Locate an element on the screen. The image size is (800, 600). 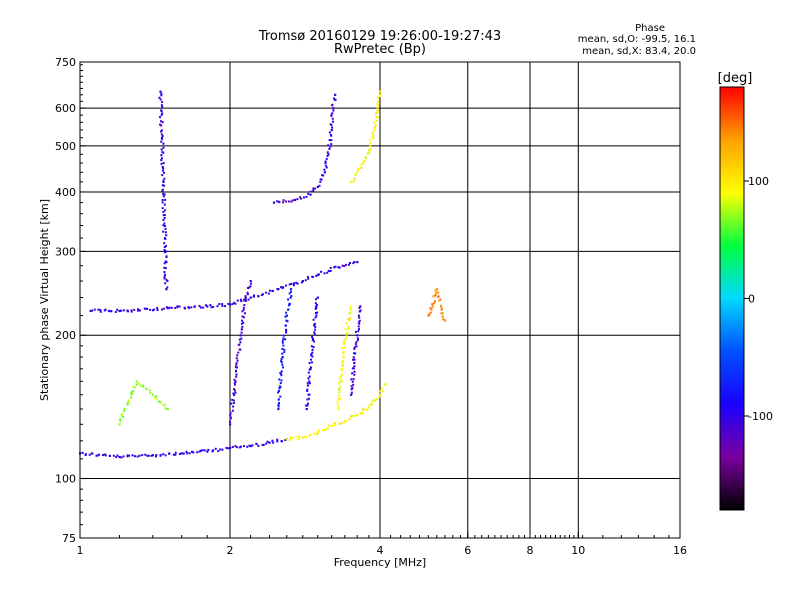
y-axis-ticks: 75 100 200 300 400 500 600 750 is located at coordinates (70, 300).